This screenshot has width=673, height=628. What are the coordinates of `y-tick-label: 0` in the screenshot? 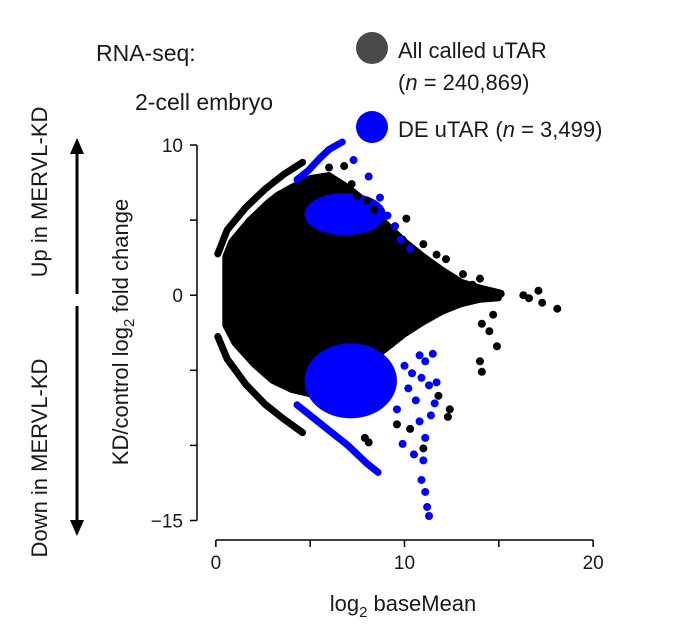 It's located at (177, 296).